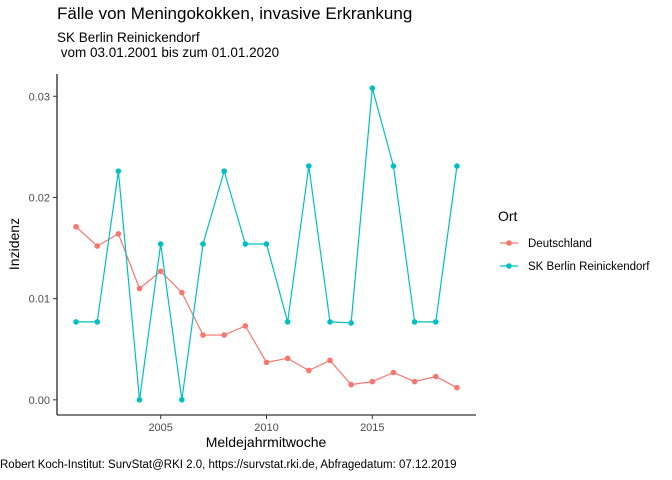  I want to click on legend-item: Deutschland, so click(546, 244).